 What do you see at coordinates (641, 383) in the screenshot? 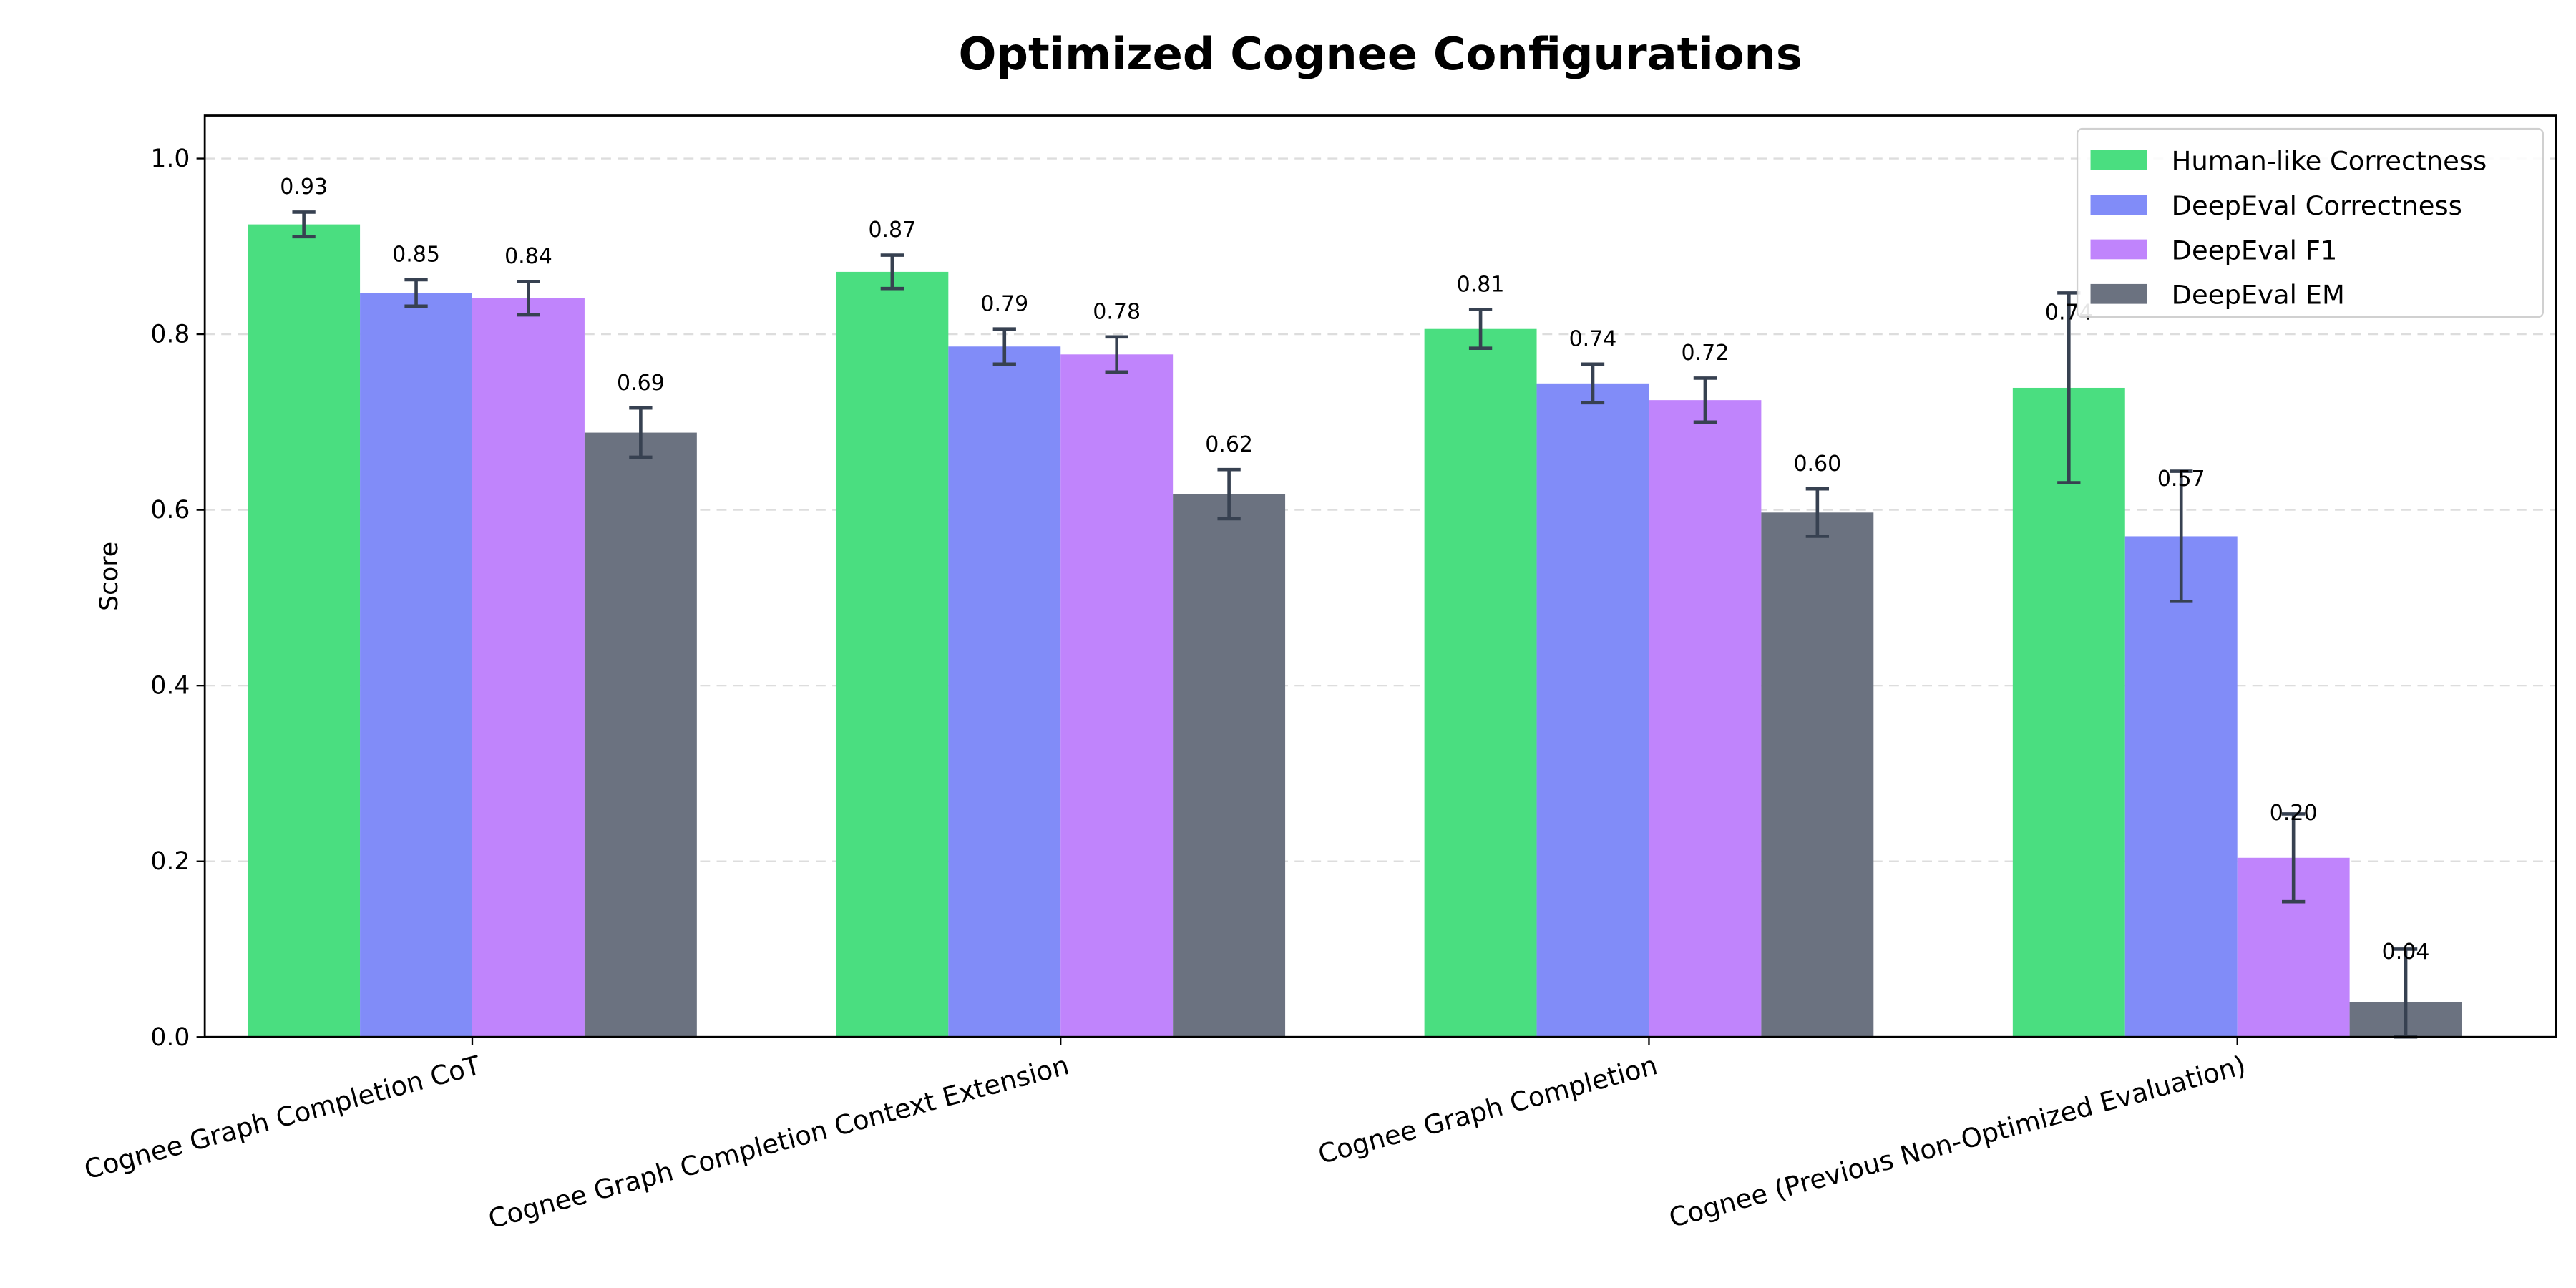
I see `data-label: 0.69` at bounding box center [641, 383].